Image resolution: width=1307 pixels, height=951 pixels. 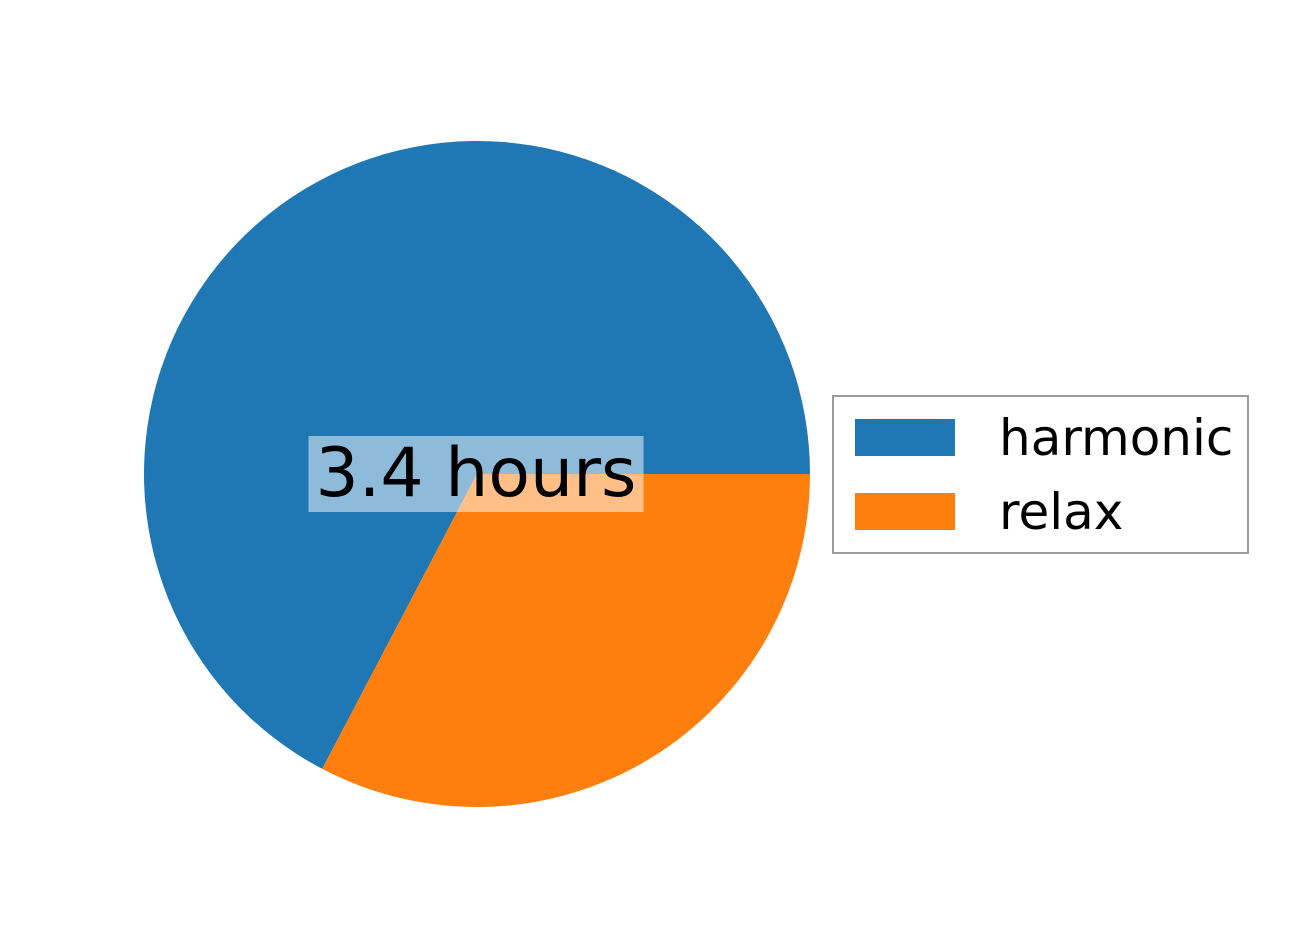 I want to click on legend-item-relax: relax, so click(x=1051, y=512).